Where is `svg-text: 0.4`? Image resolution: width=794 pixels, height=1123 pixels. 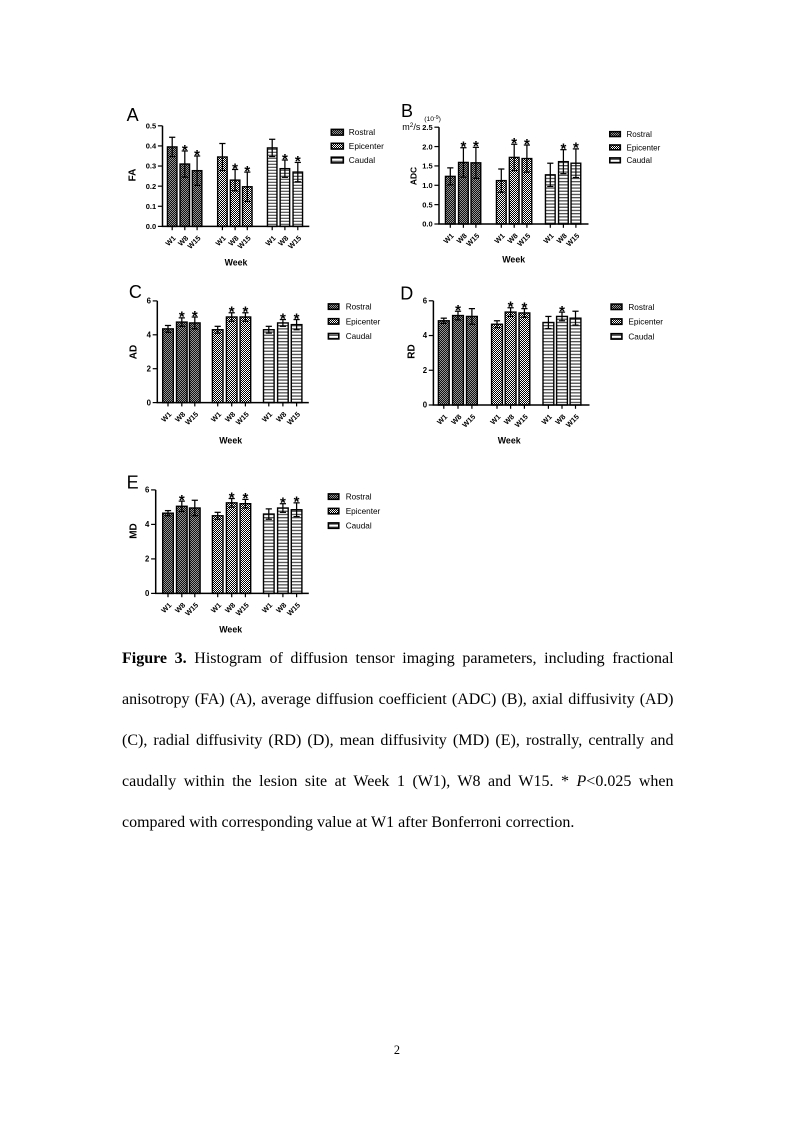 svg-text: 0.4 is located at coordinates (151, 146).